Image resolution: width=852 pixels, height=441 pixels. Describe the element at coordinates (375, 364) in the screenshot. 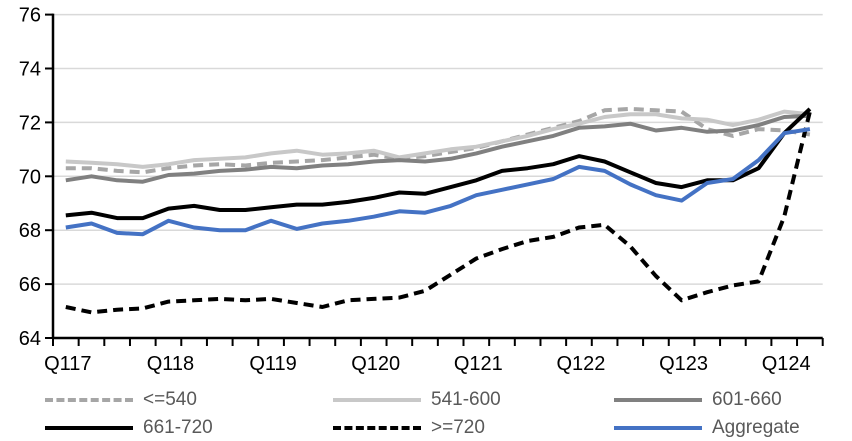

I see `x-axis-tick-label: Q120` at that location.